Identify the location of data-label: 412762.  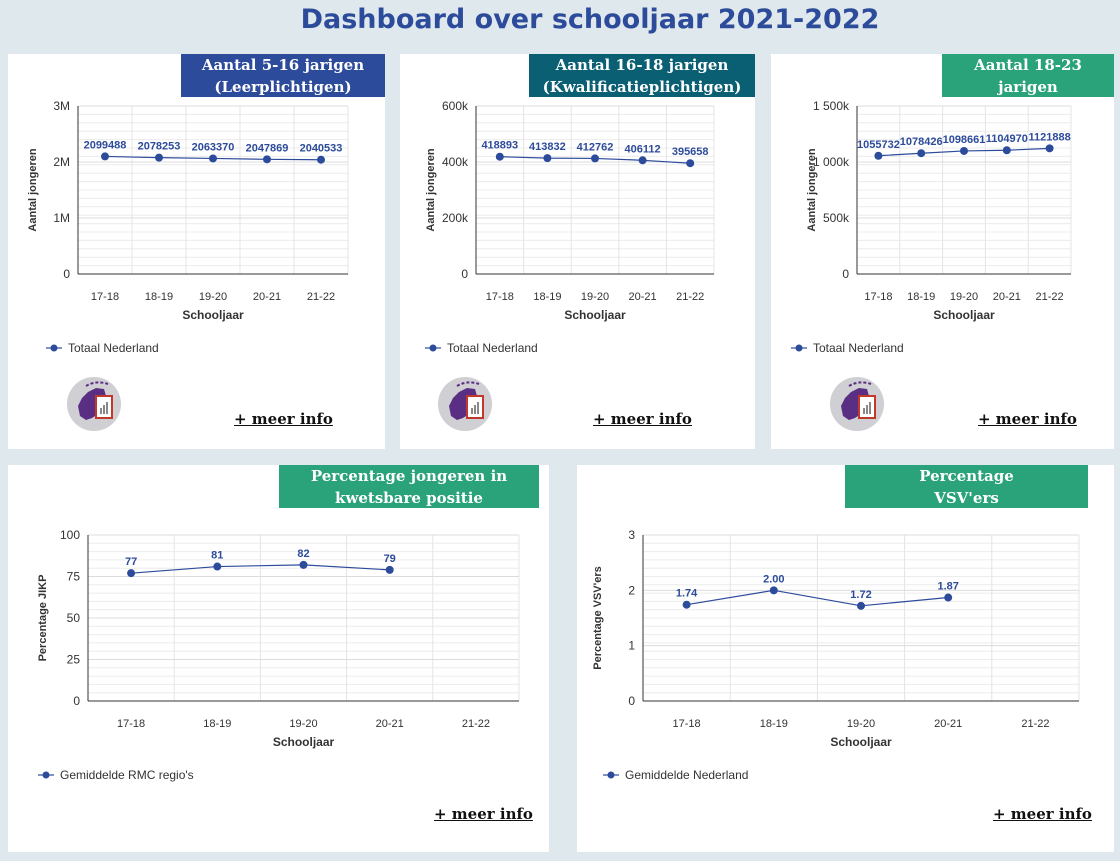
(595, 147).